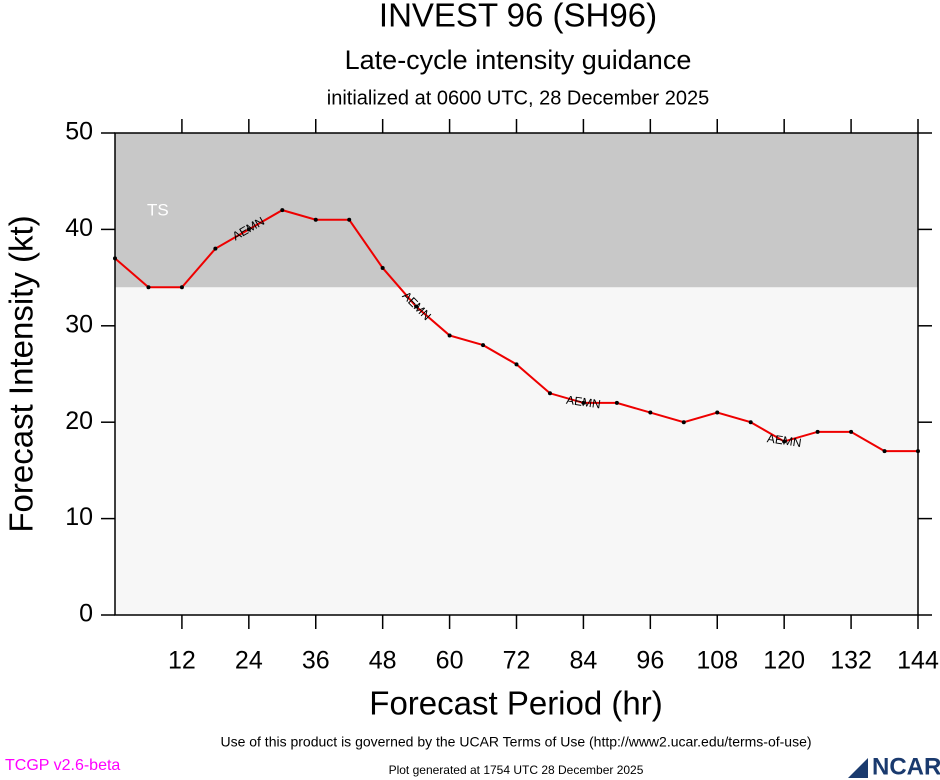  Describe the element at coordinates (717, 661) in the screenshot. I see `x-tick-label: 108` at that location.